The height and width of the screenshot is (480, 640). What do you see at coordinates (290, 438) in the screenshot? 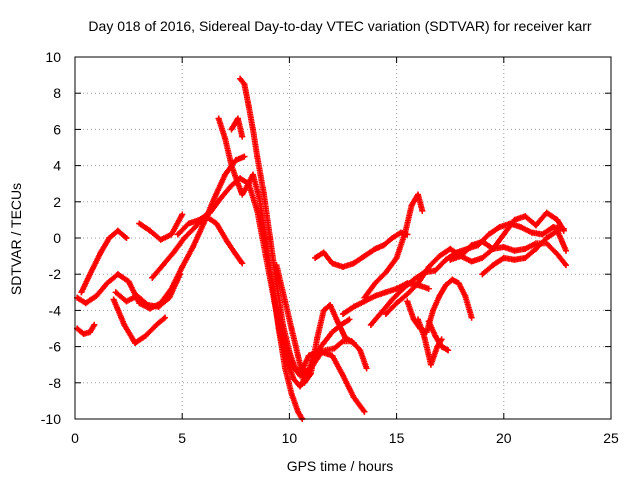
I see `x-tick-label: 10` at bounding box center [290, 438].